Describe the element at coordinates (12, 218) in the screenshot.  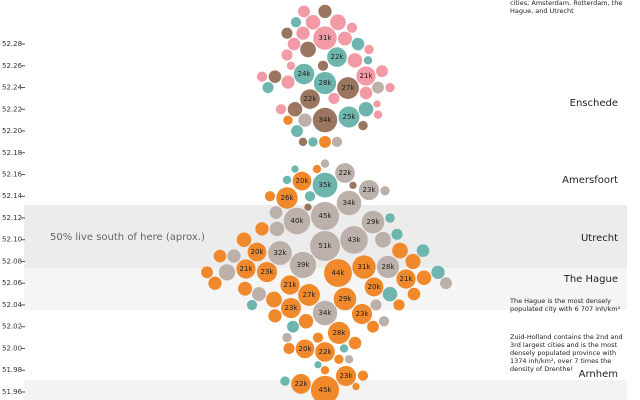
I see `y-tick-label: 52.12` at that location.